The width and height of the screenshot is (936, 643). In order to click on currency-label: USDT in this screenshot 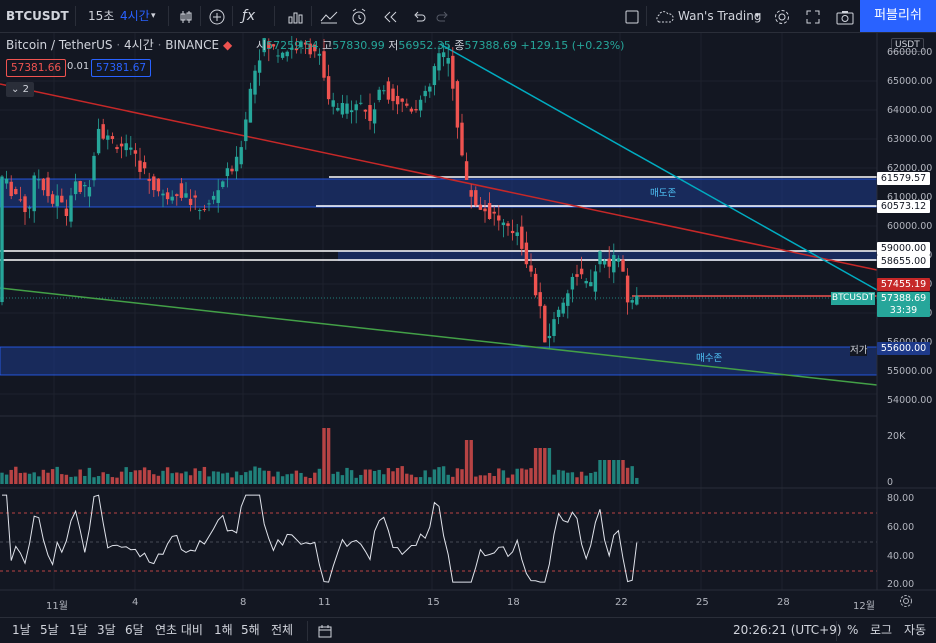, I will do `click(907, 45)`.